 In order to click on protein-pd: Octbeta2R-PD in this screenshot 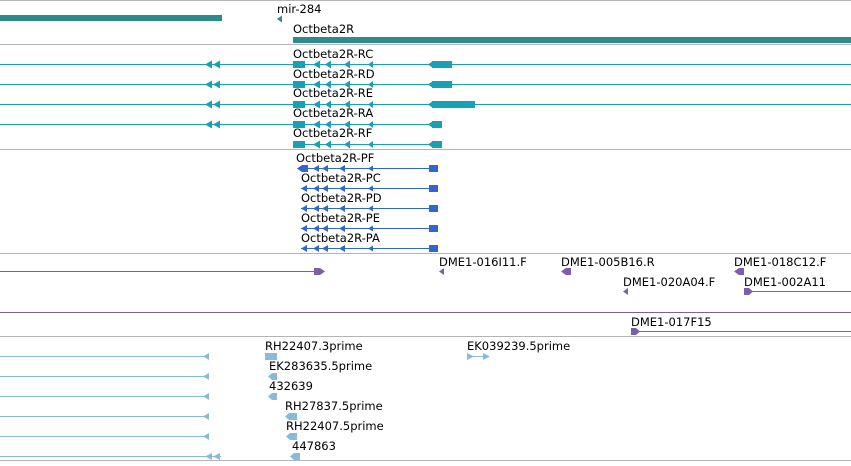, I will do `click(369, 201)`.